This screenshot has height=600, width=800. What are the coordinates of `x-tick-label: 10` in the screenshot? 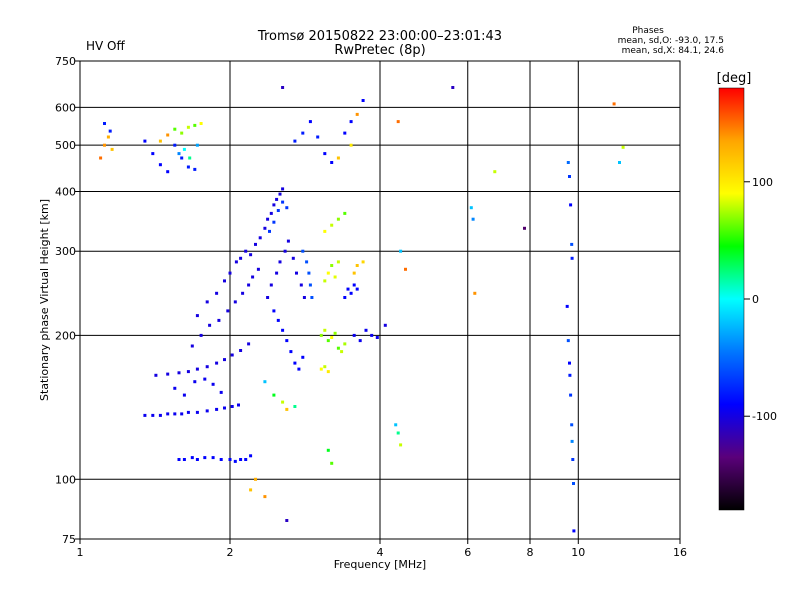 It's located at (578, 552).